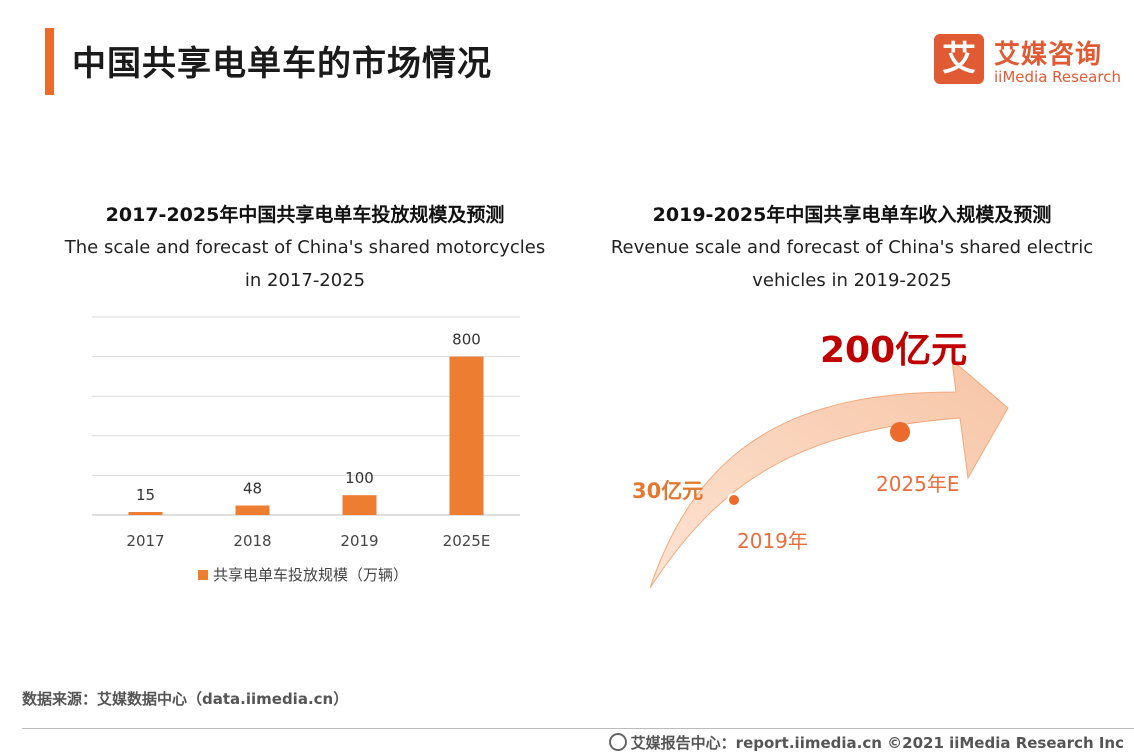 Image resolution: width=1134 pixels, height=756 pixels. I want to click on logo-cn-text: 艾媒咨询, so click(1048, 55).